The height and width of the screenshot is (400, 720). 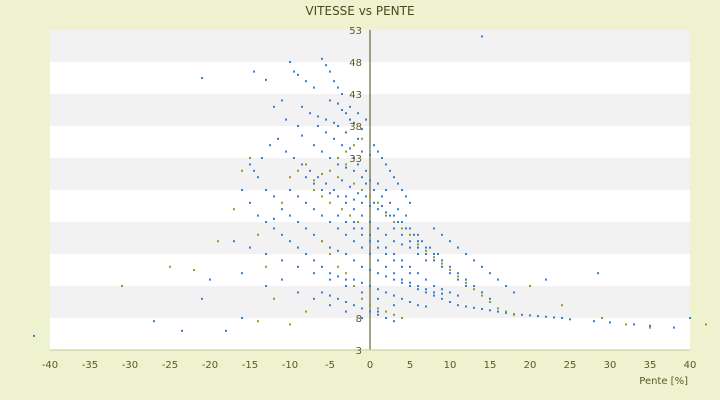 What do you see at coordinates (250, 365) in the screenshot?
I see `x-tick-label: -15` at bounding box center [250, 365].